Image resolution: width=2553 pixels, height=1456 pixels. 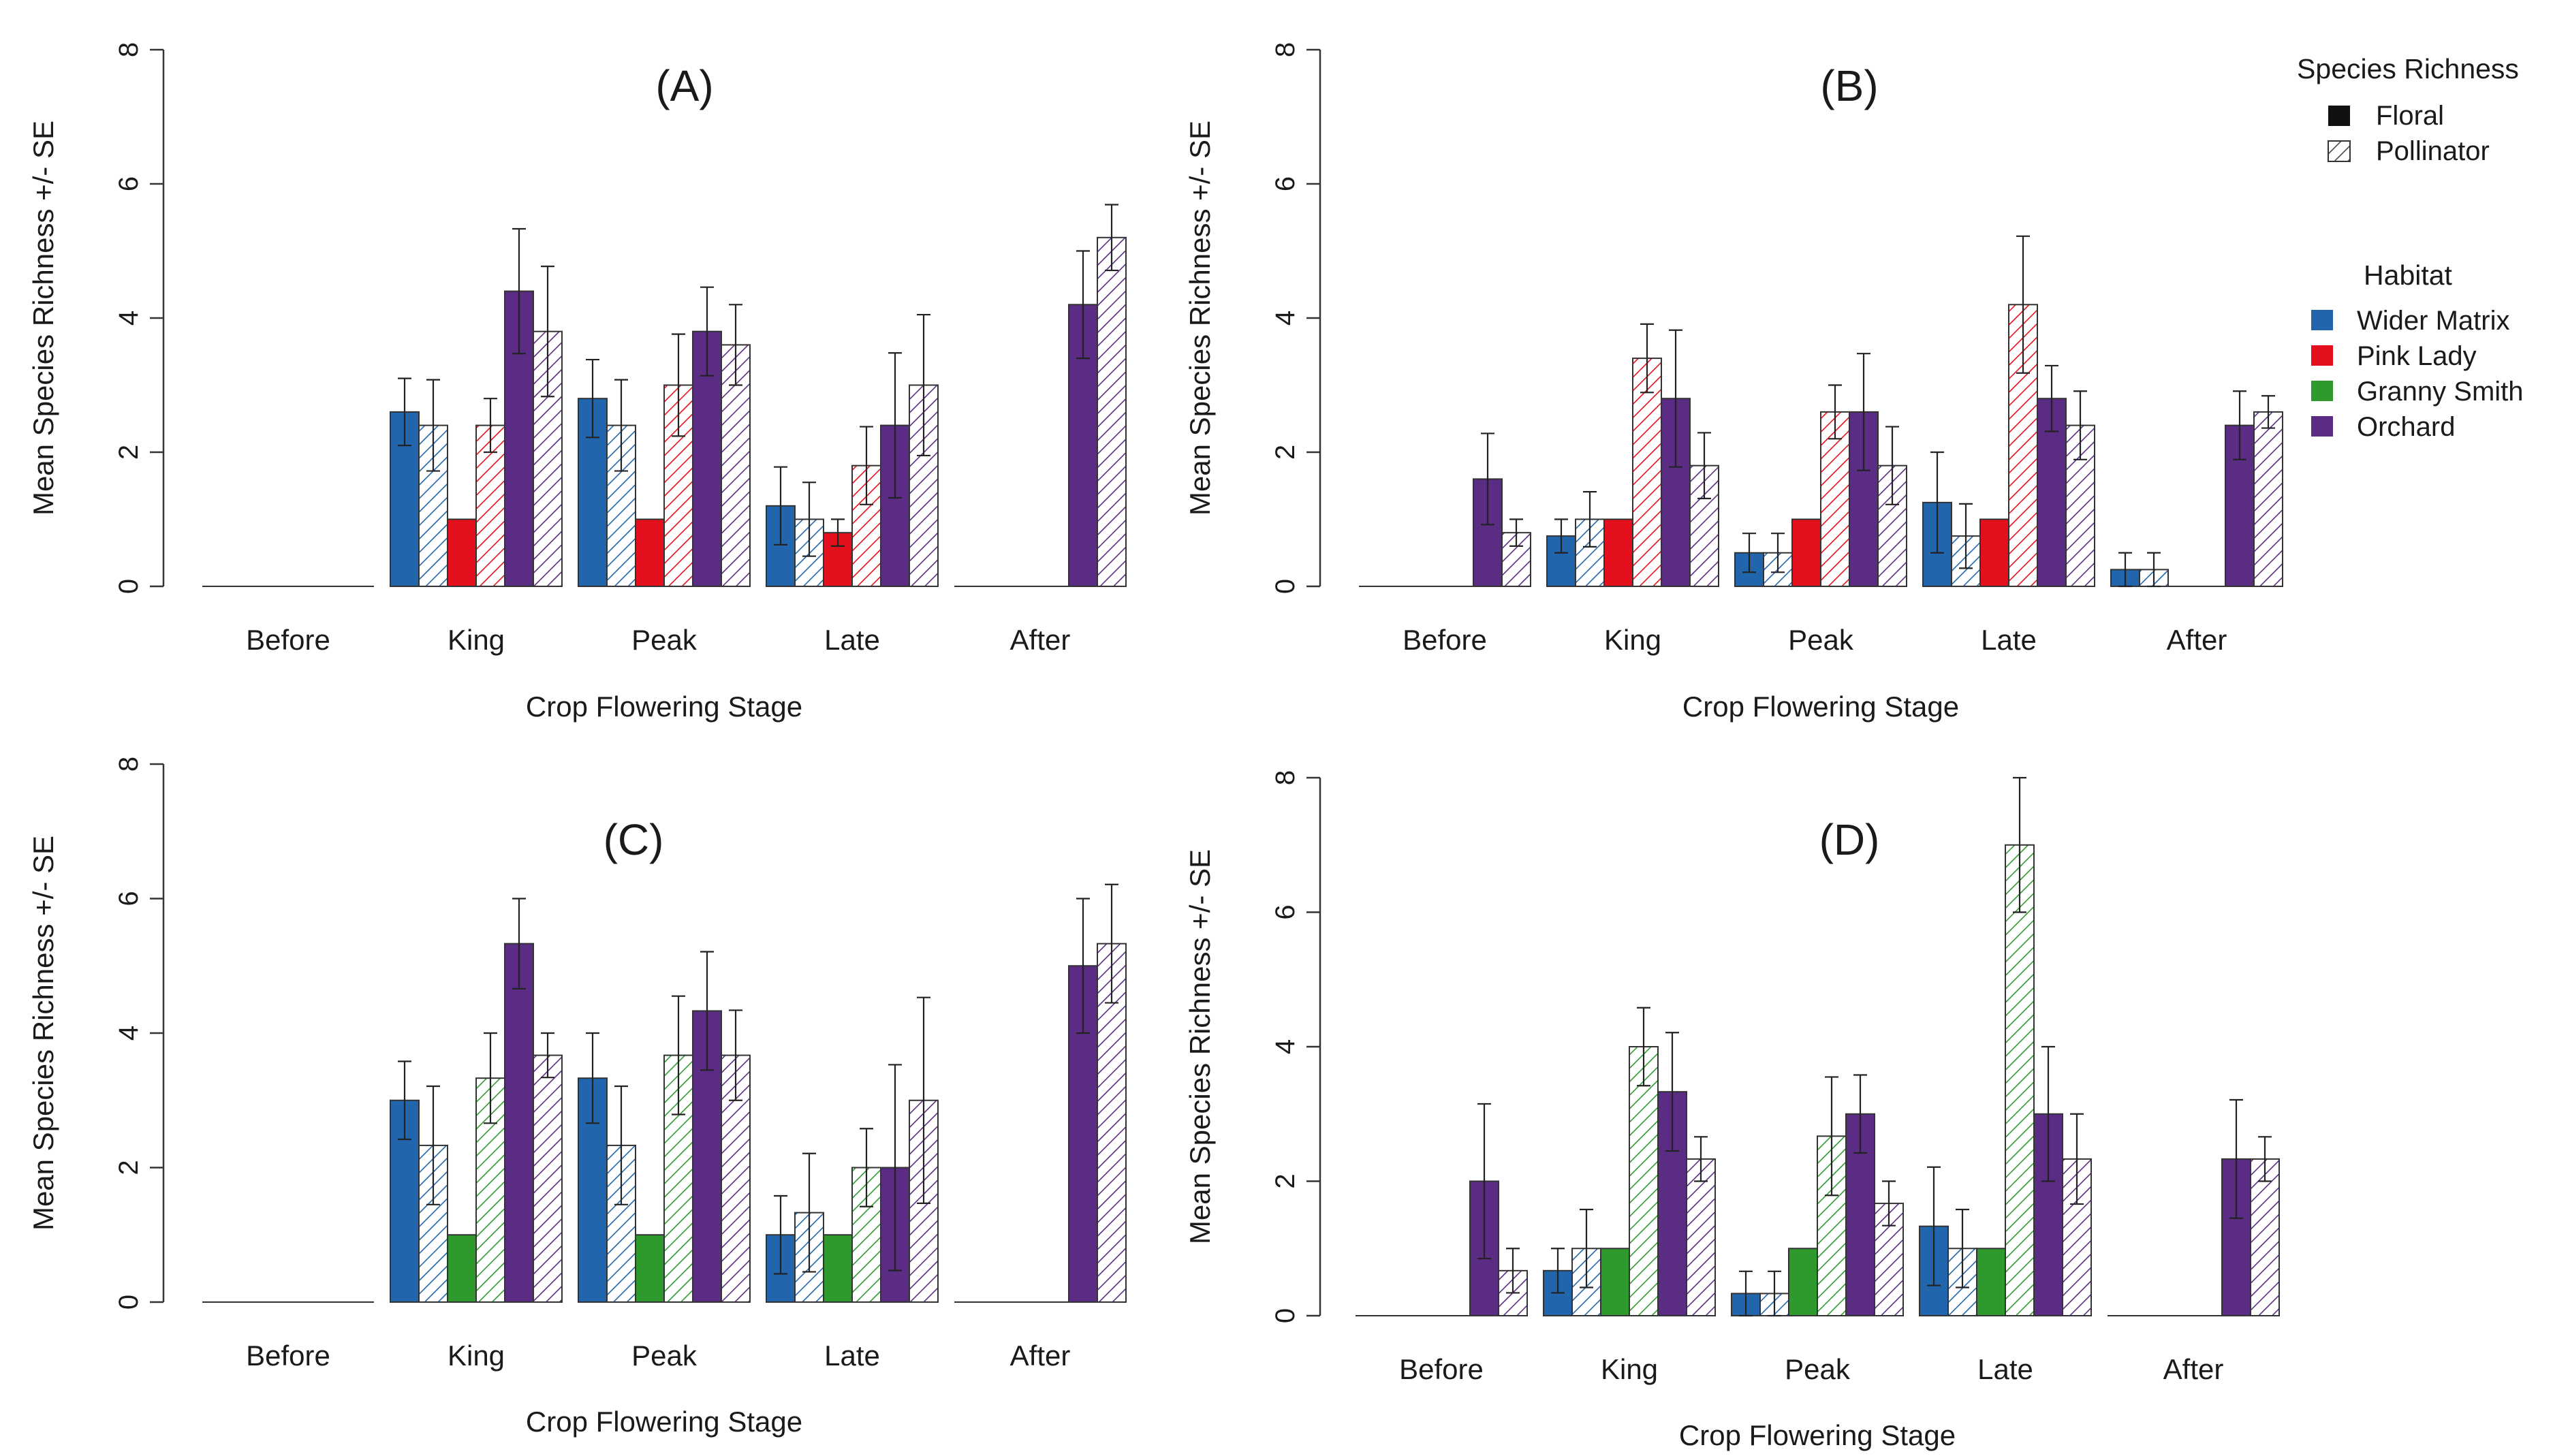 What do you see at coordinates (433, 425) in the screenshot?
I see `error-bar-a-king-wider-matrix-pollinator` at bounding box center [433, 425].